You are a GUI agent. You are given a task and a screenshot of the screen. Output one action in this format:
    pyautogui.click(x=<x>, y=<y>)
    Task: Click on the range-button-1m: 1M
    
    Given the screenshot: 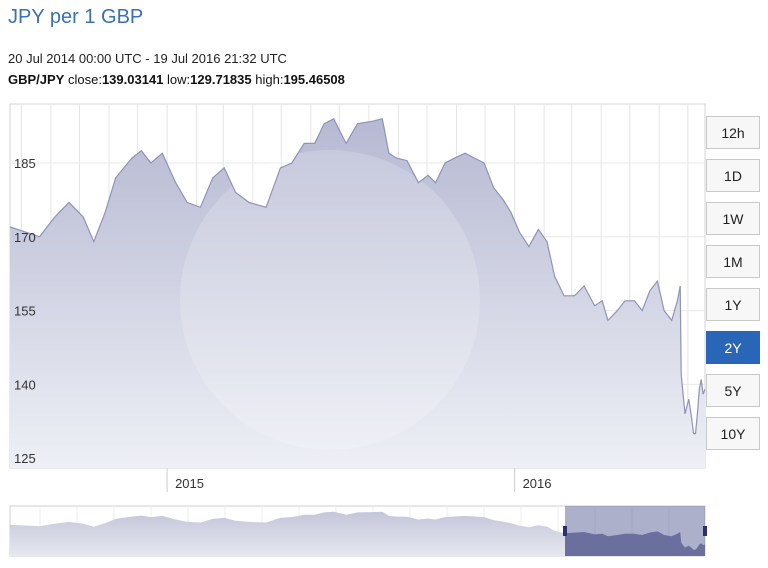 What is the action you would take?
    pyautogui.click(x=733, y=261)
    